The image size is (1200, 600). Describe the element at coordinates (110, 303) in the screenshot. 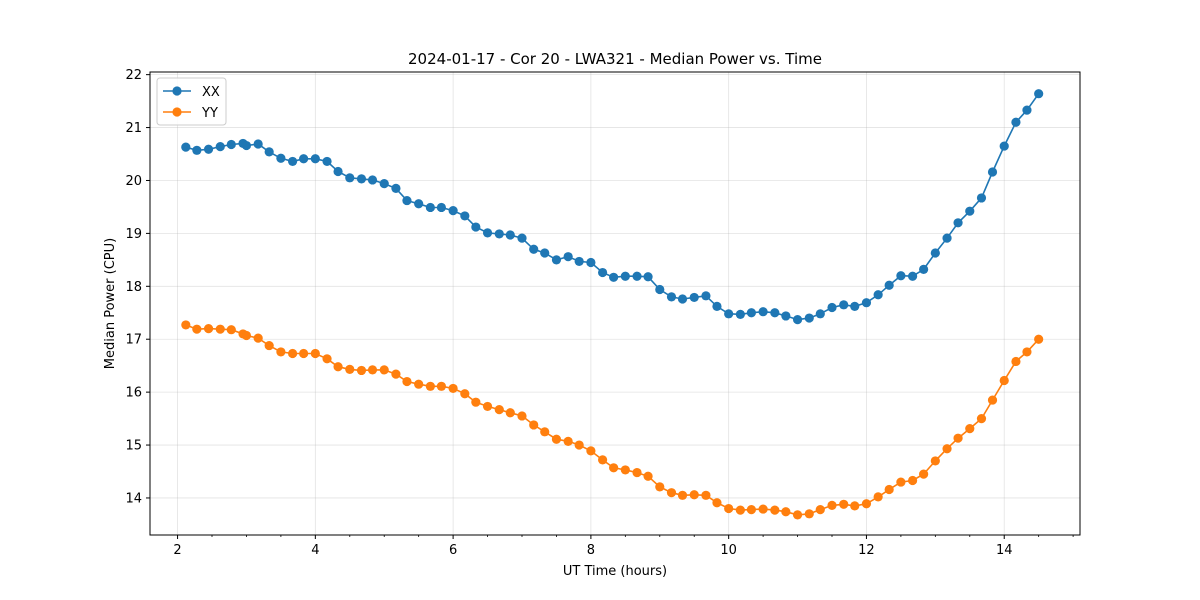

I see `y-axis-label: Median Power (CPU)` at that location.